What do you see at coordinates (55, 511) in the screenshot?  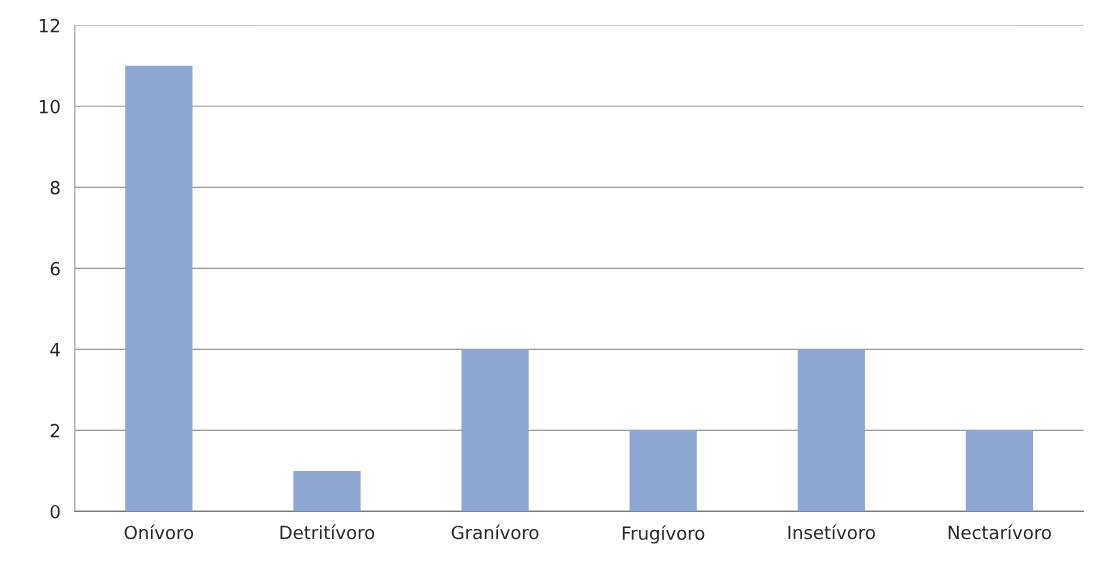 I see `y-tick-label: 0` at bounding box center [55, 511].